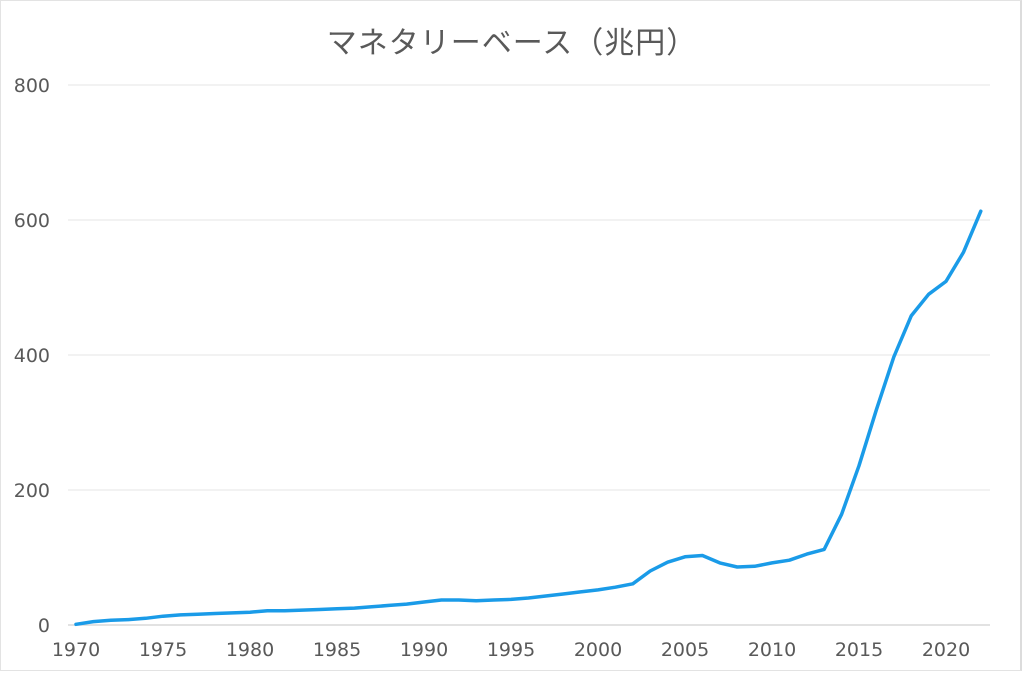 This screenshot has height=673, width=1024. Describe the element at coordinates (946, 650) in the screenshot. I see `x-tick-label: 2020` at that location.